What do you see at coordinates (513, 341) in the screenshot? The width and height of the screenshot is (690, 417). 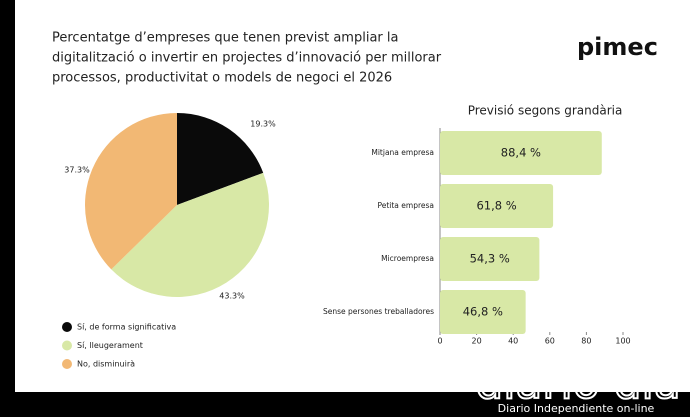 I see `x-tick-label: 40` at bounding box center [513, 341].